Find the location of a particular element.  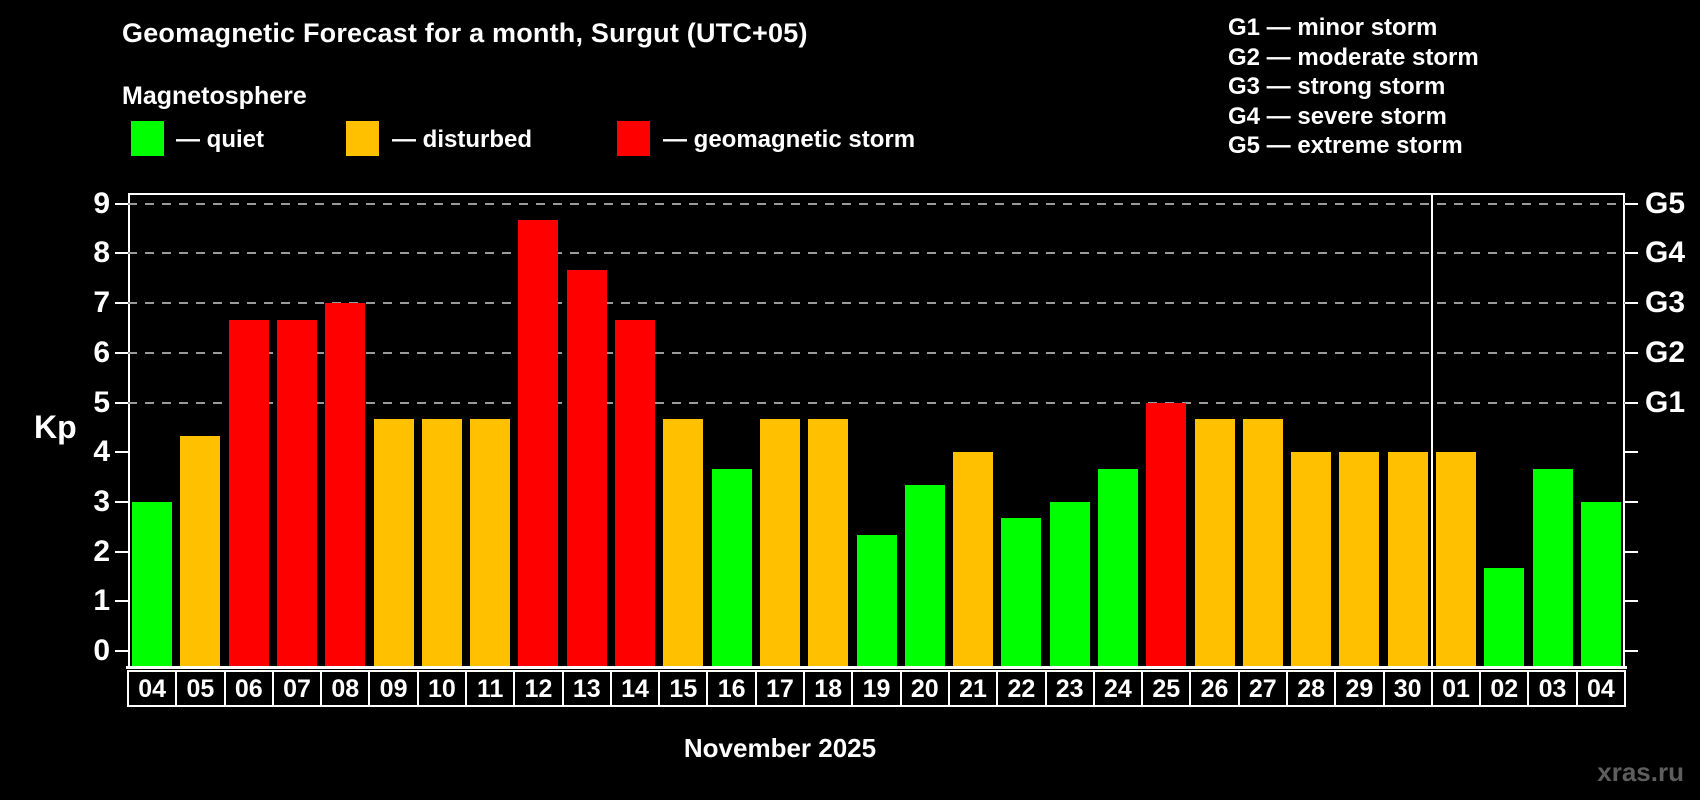

g-scale-legend-line: G5 — extreme storm is located at coordinates (1345, 145).